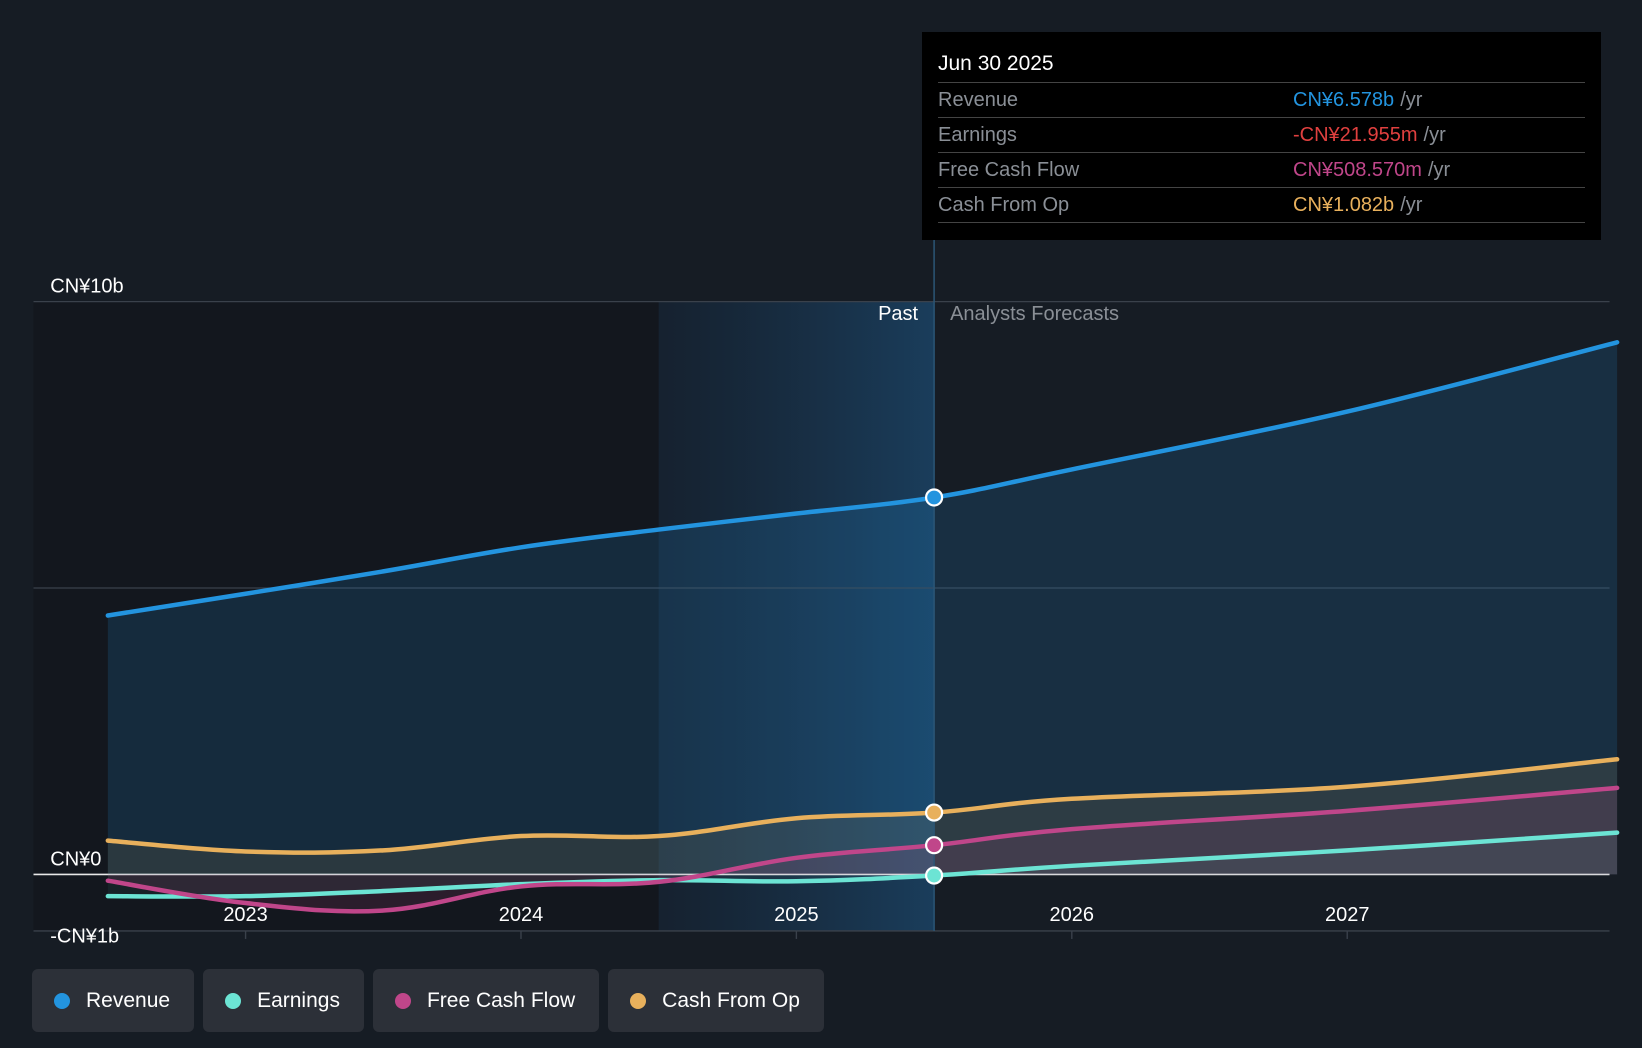  Describe the element at coordinates (638, 1000) in the screenshot. I see `cfo-dot-icon` at that location.